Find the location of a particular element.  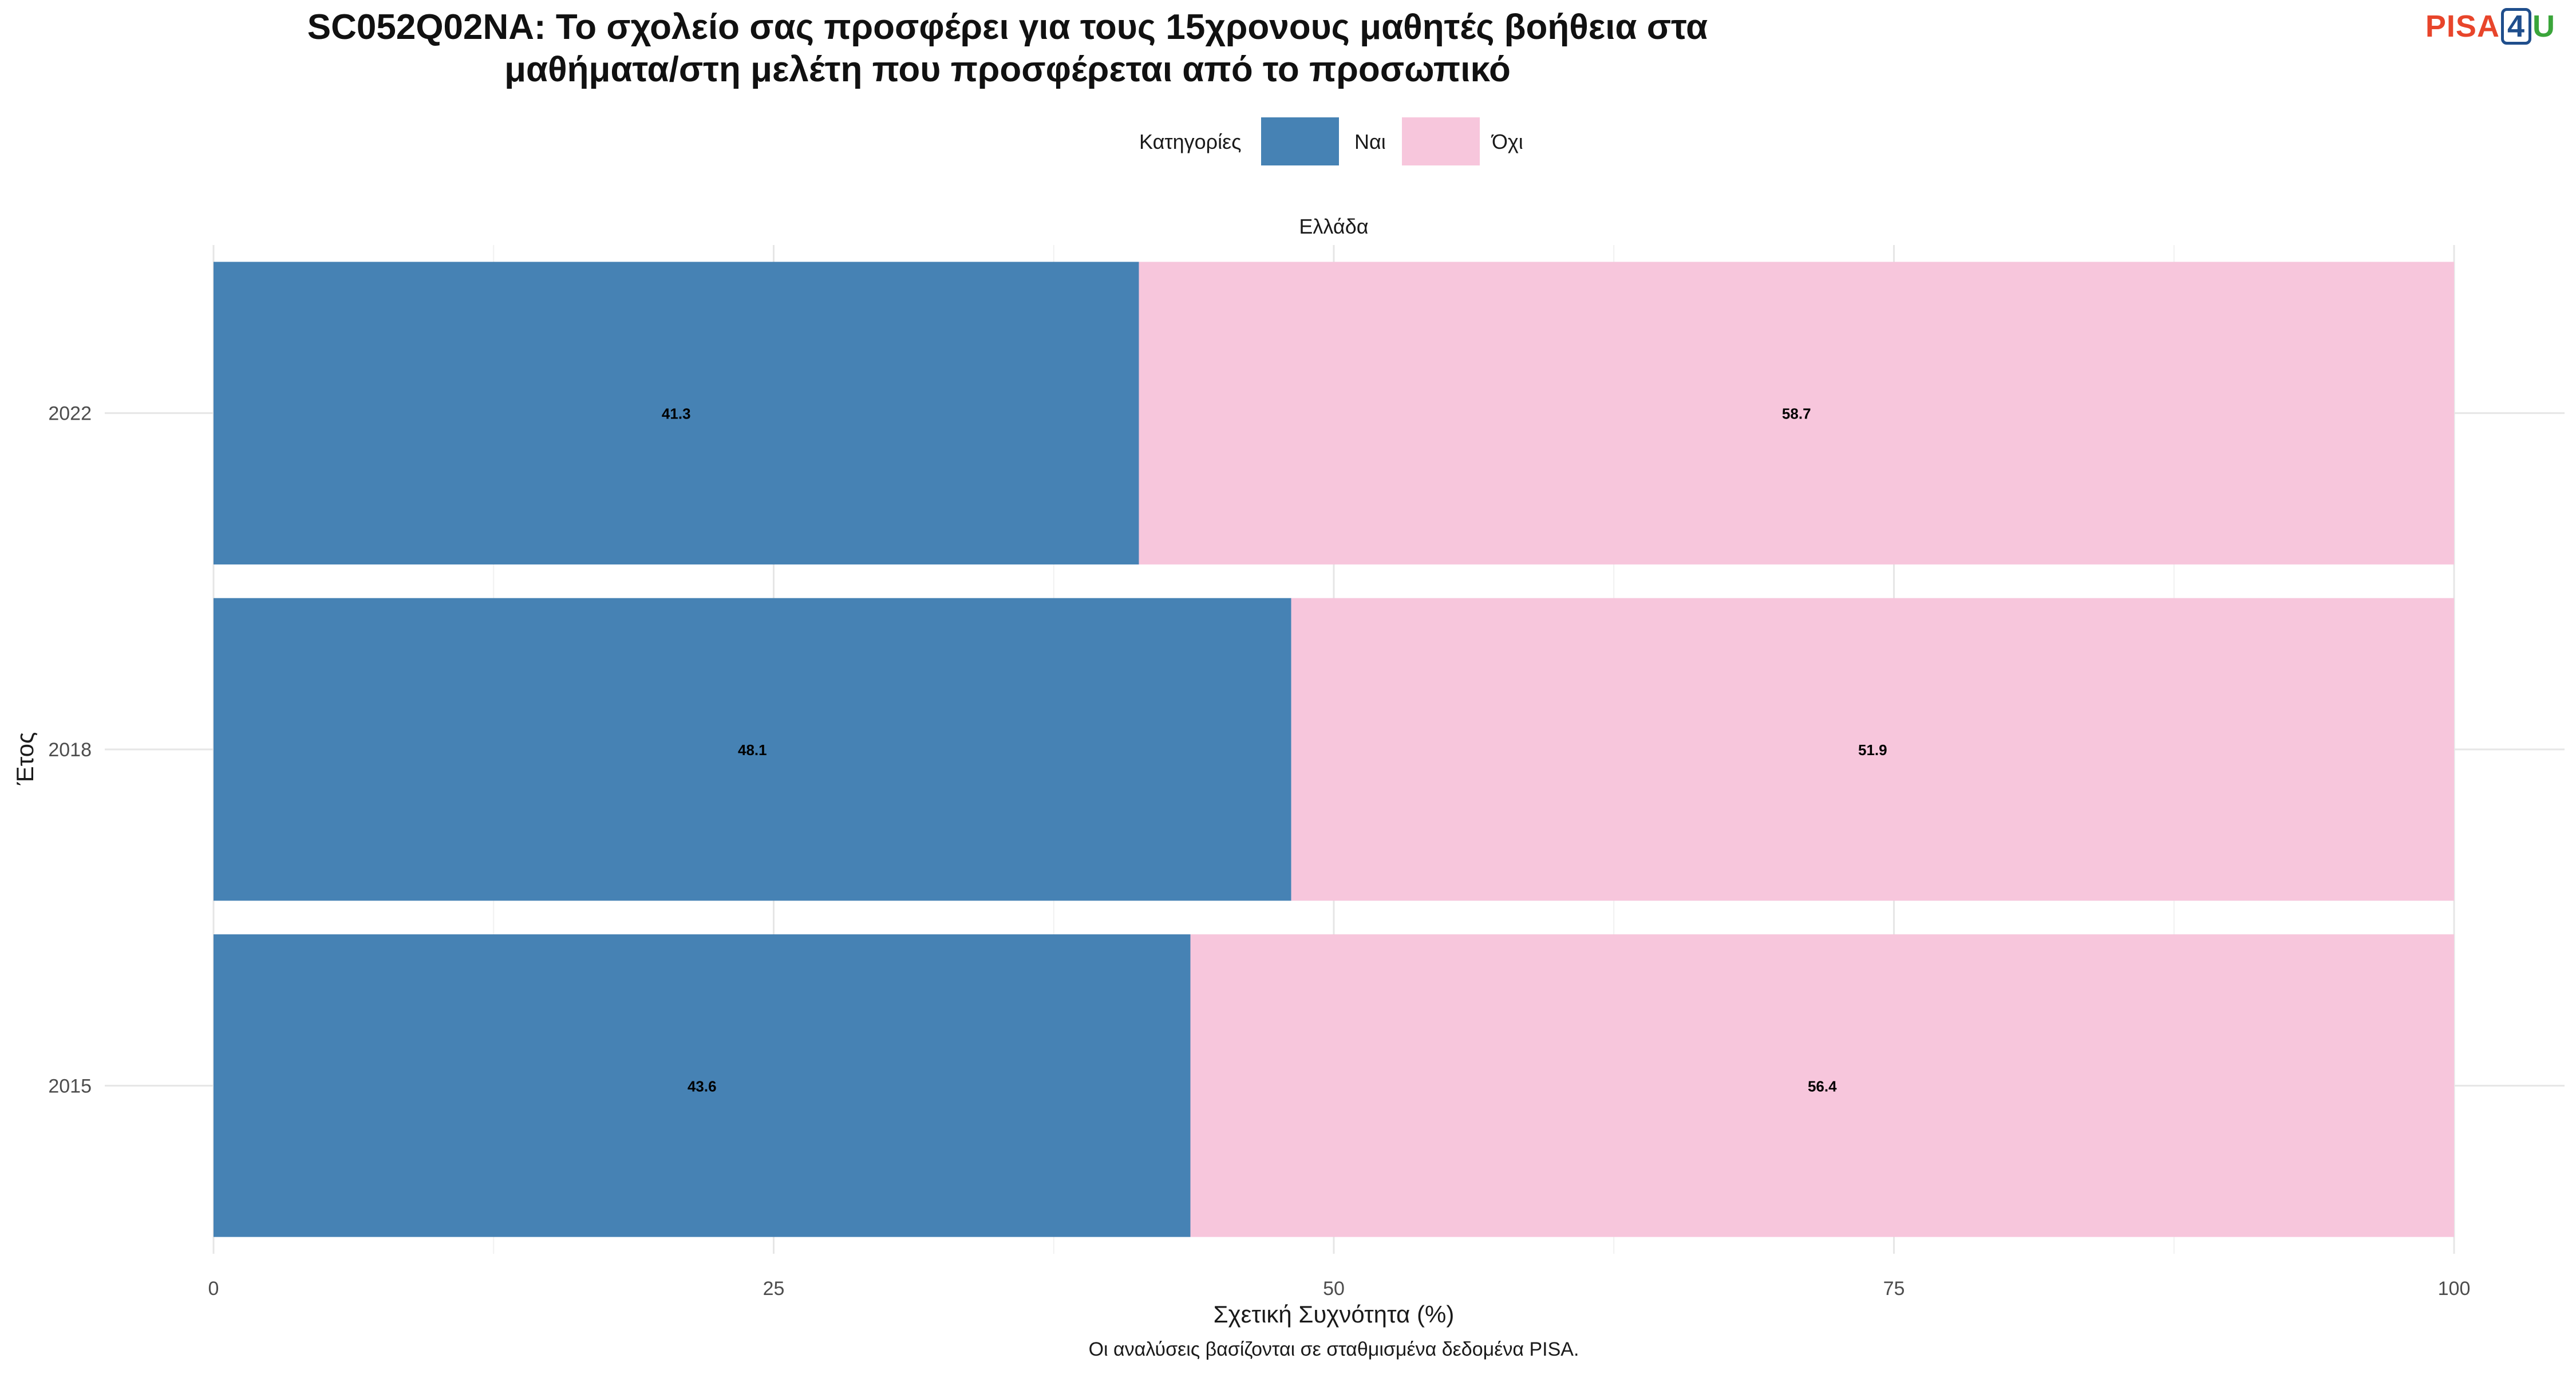

data-label: 58.7 is located at coordinates (1796, 414).